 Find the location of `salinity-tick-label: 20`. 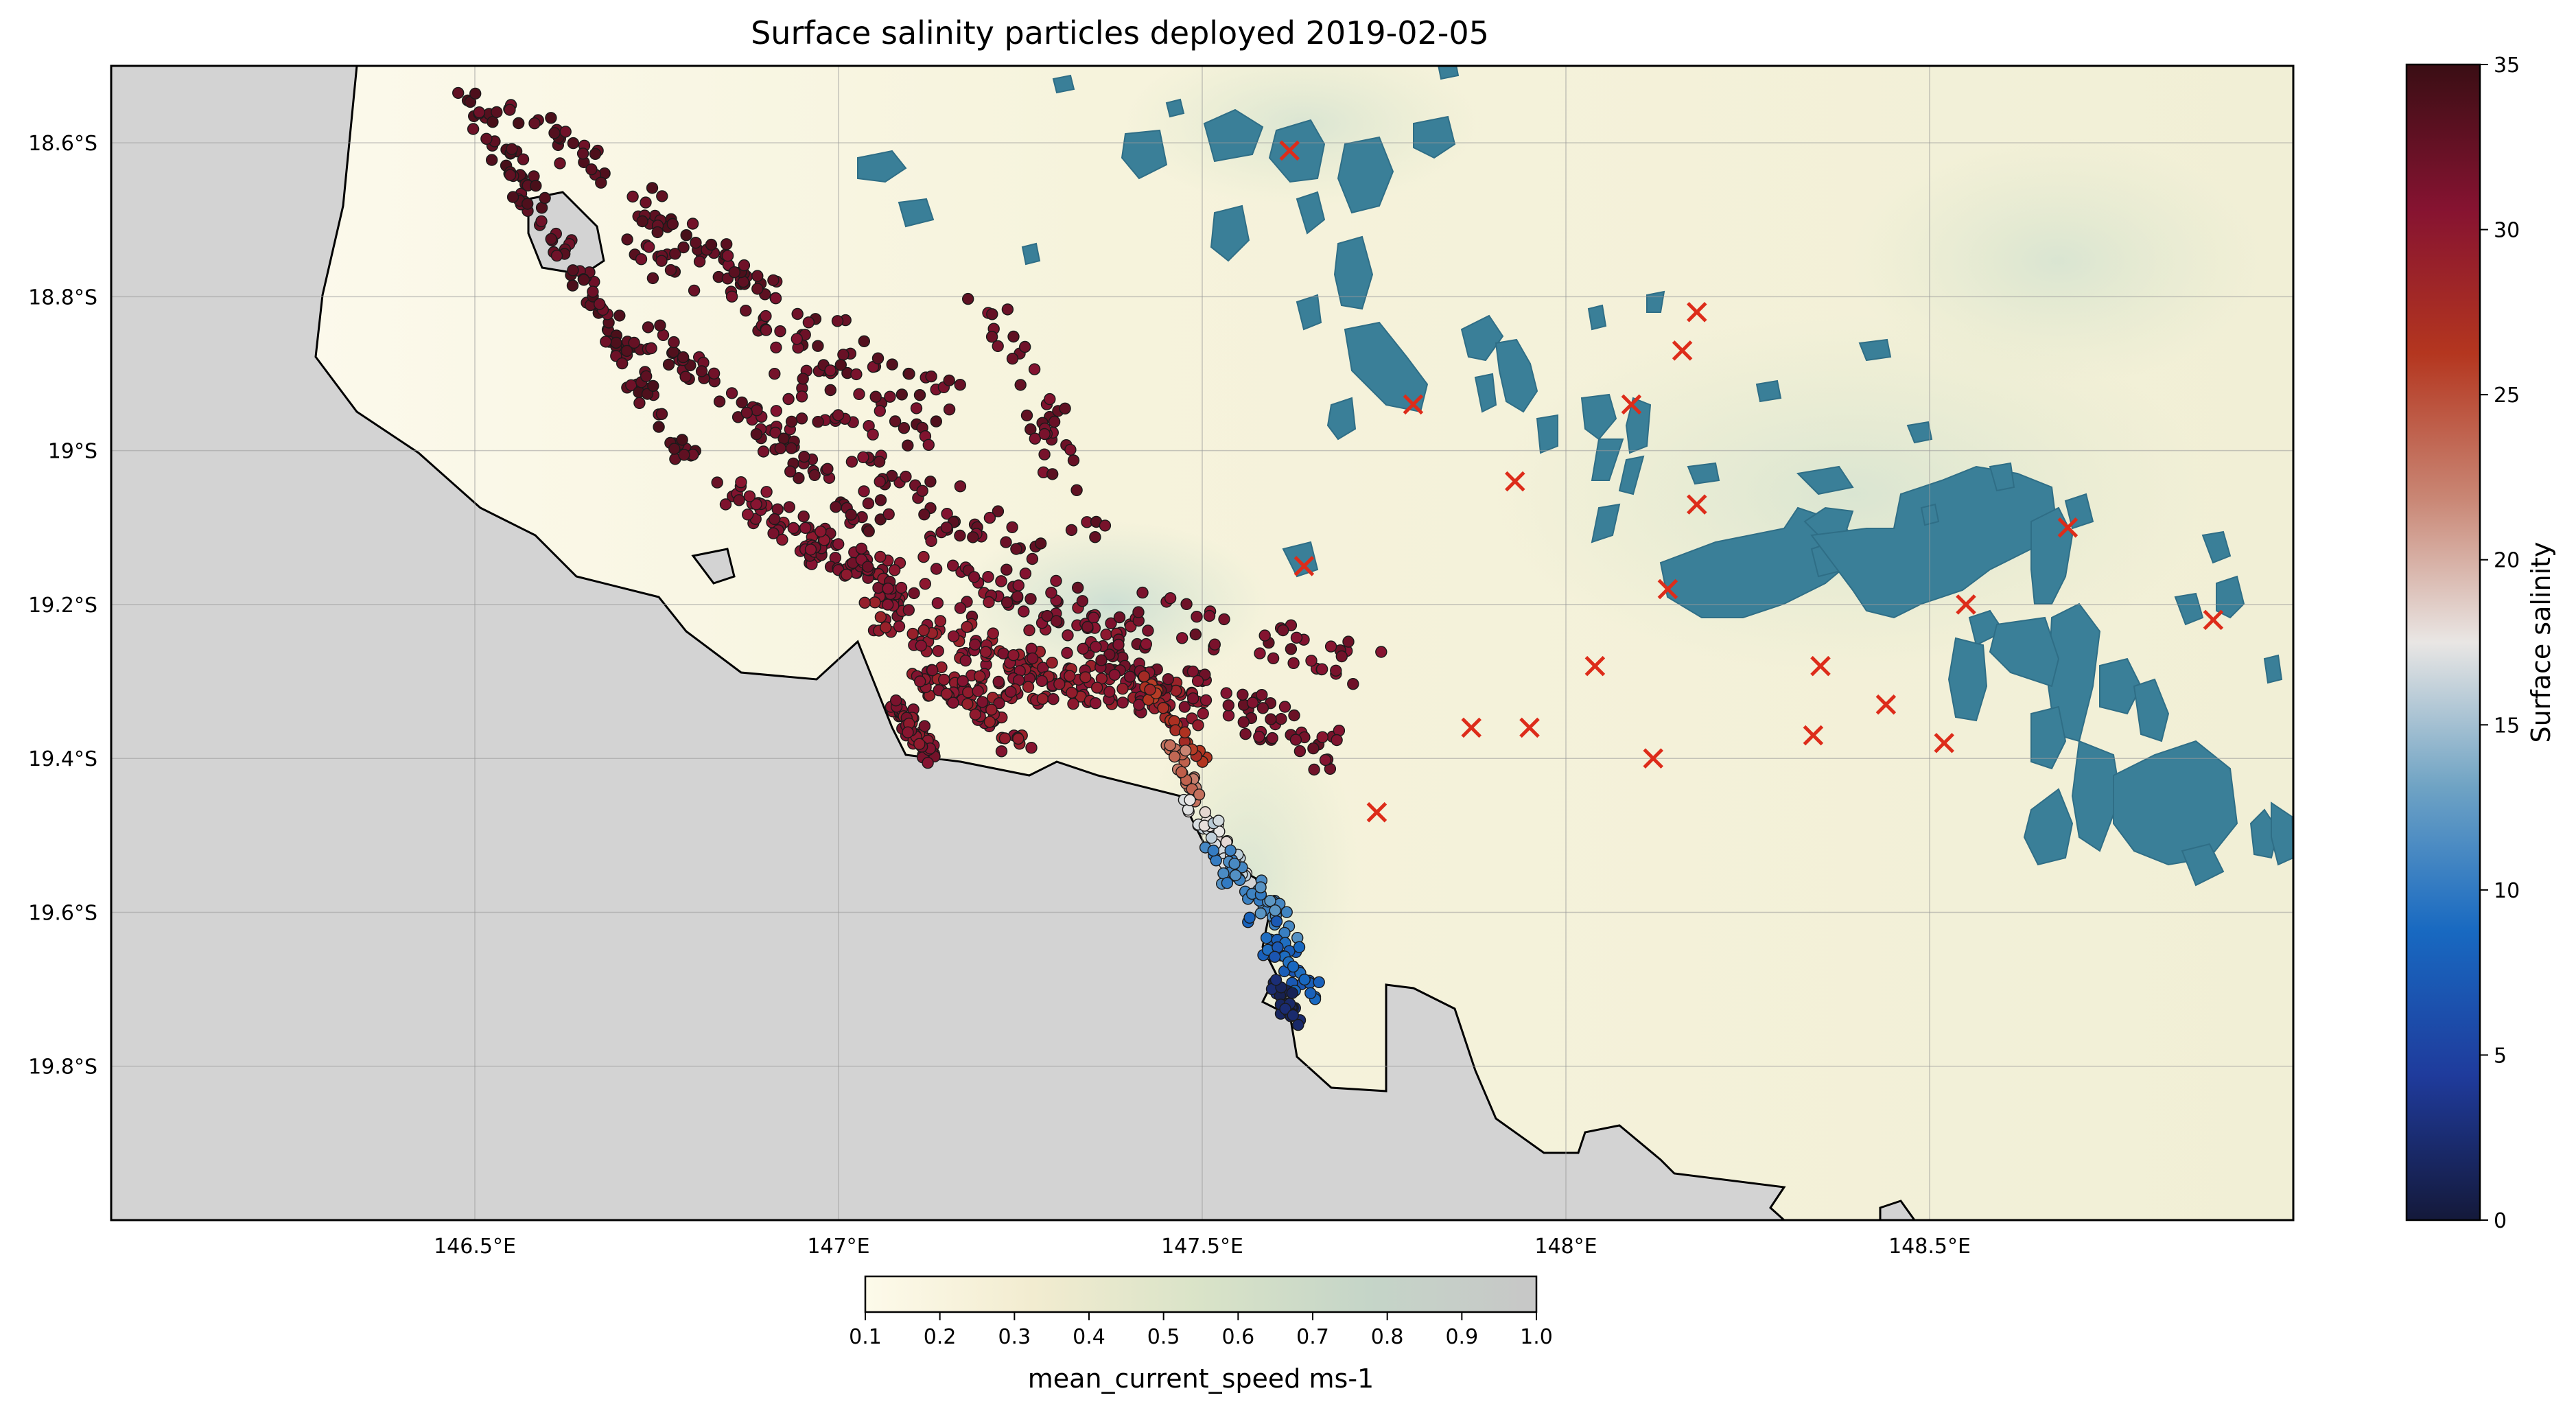

salinity-tick-label: 20 is located at coordinates (2507, 561).